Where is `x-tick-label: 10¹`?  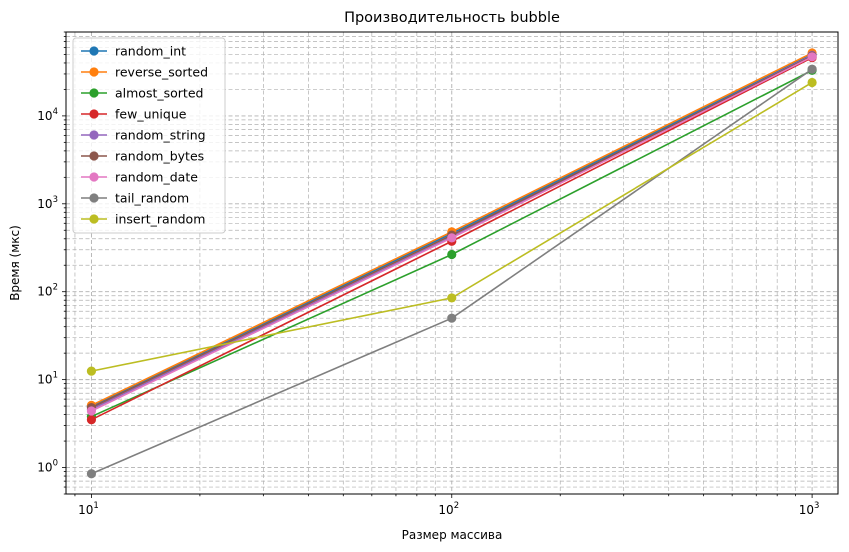
x-tick-label: 10¹ is located at coordinates (88, 509).